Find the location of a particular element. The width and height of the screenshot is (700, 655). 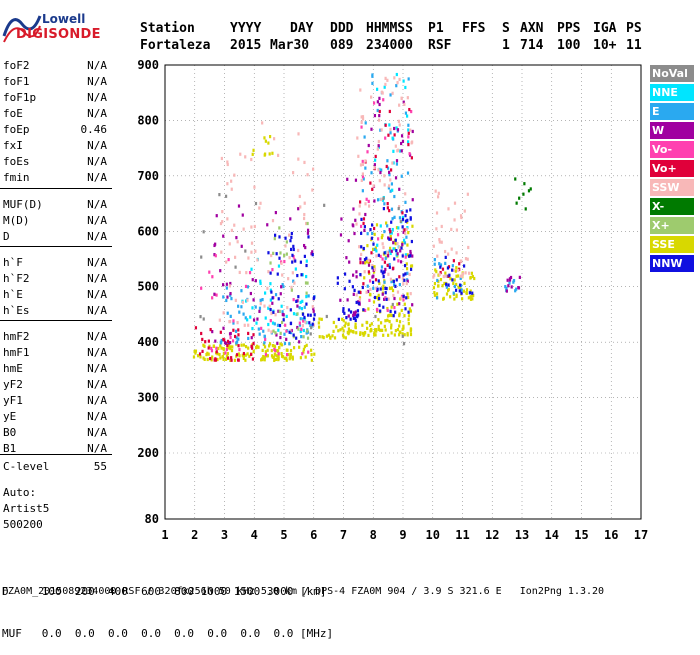

param-row: foE N/A is located at coordinates (55, 113).